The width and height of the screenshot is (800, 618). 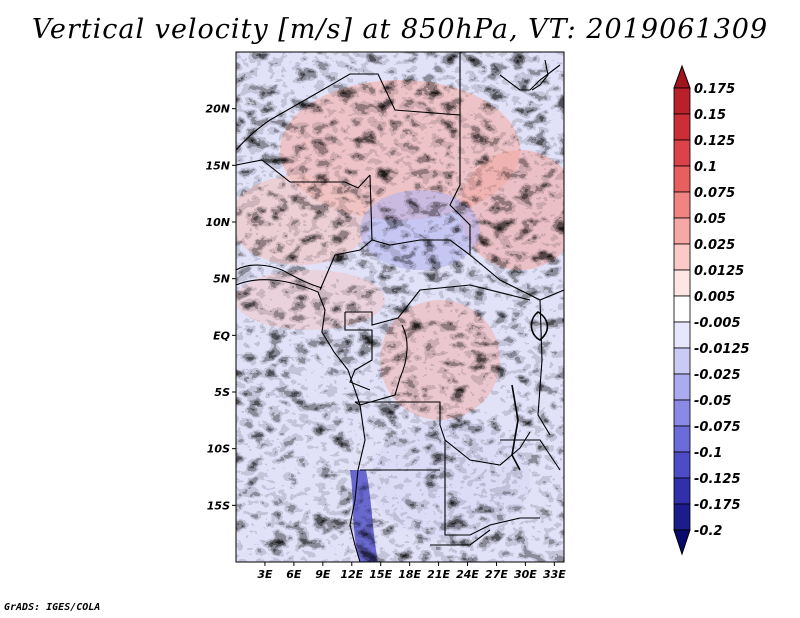 What do you see at coordinates (220, 307) in the screenshot?
I see `latitude-axis: 20N 15N 10N 5N EQ 5S 10S 15S` at bounding box center [220, 307].